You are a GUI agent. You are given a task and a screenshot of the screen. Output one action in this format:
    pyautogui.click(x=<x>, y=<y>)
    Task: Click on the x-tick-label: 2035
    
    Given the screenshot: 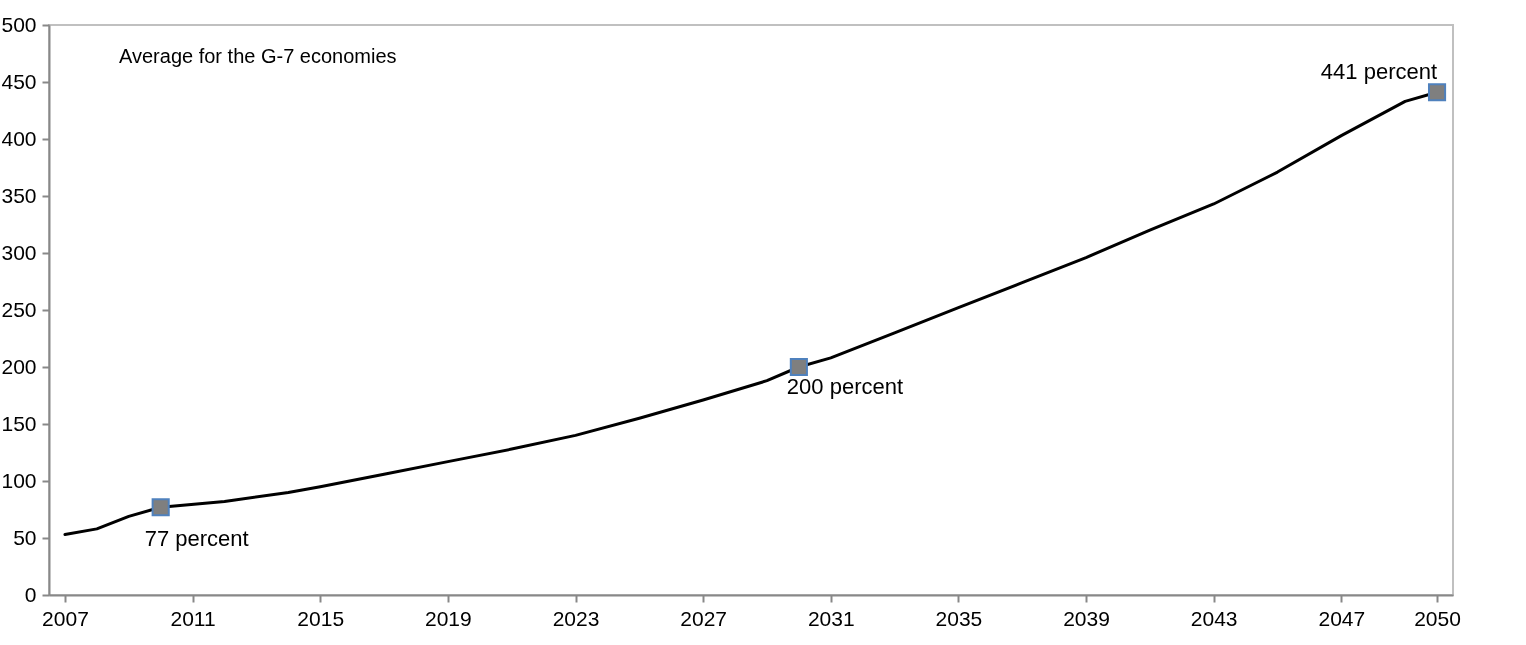 What is the action you would take?
    pyautogui.click(x=959, y=618)
    